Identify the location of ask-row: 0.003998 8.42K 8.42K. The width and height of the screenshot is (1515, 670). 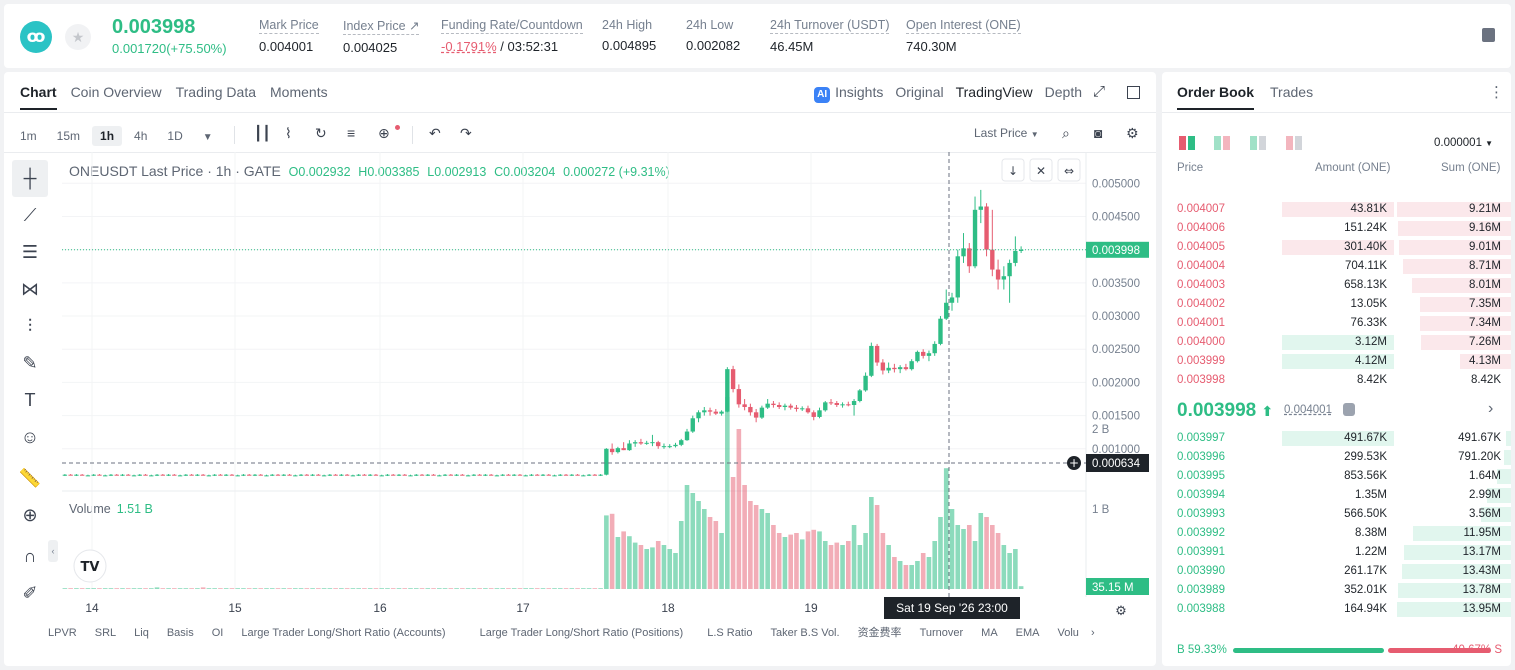
(1336, 380).